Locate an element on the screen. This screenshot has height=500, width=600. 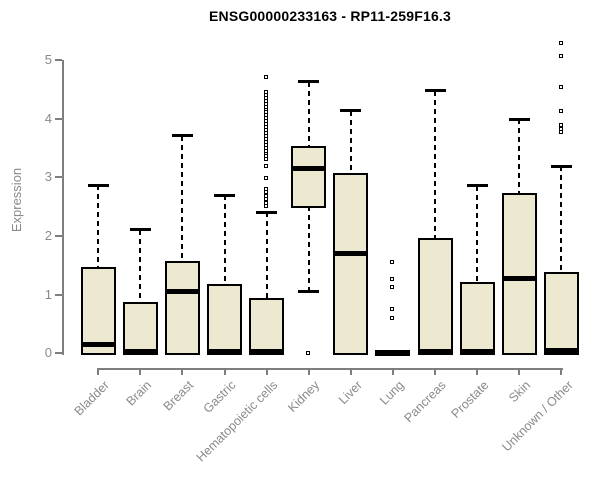
y-tick-label-4: 4 is located at coordinates (48, 118).